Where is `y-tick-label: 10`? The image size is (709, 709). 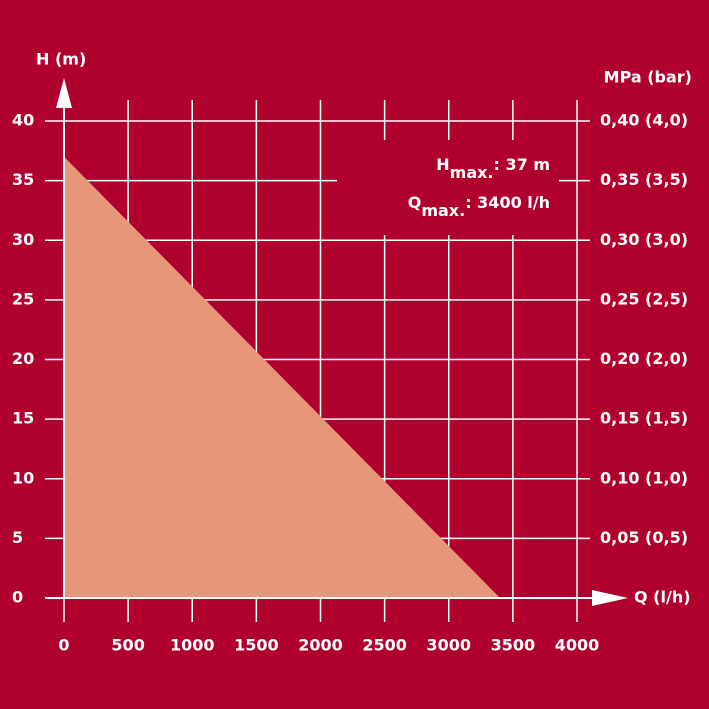
y-tick-label: 10 is located at coordinates (23, 477).